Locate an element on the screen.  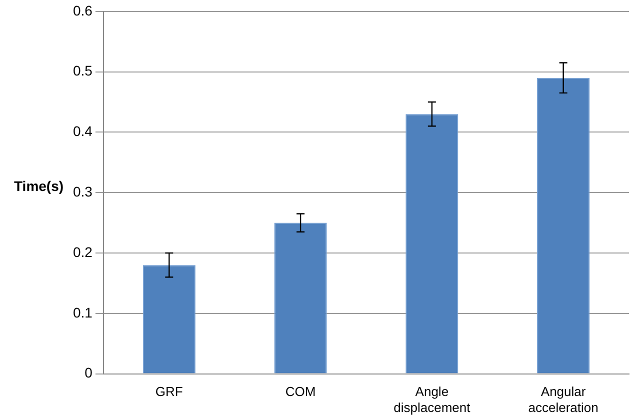
y-tick-label: 0.3 is located at coordinates (82, 191).